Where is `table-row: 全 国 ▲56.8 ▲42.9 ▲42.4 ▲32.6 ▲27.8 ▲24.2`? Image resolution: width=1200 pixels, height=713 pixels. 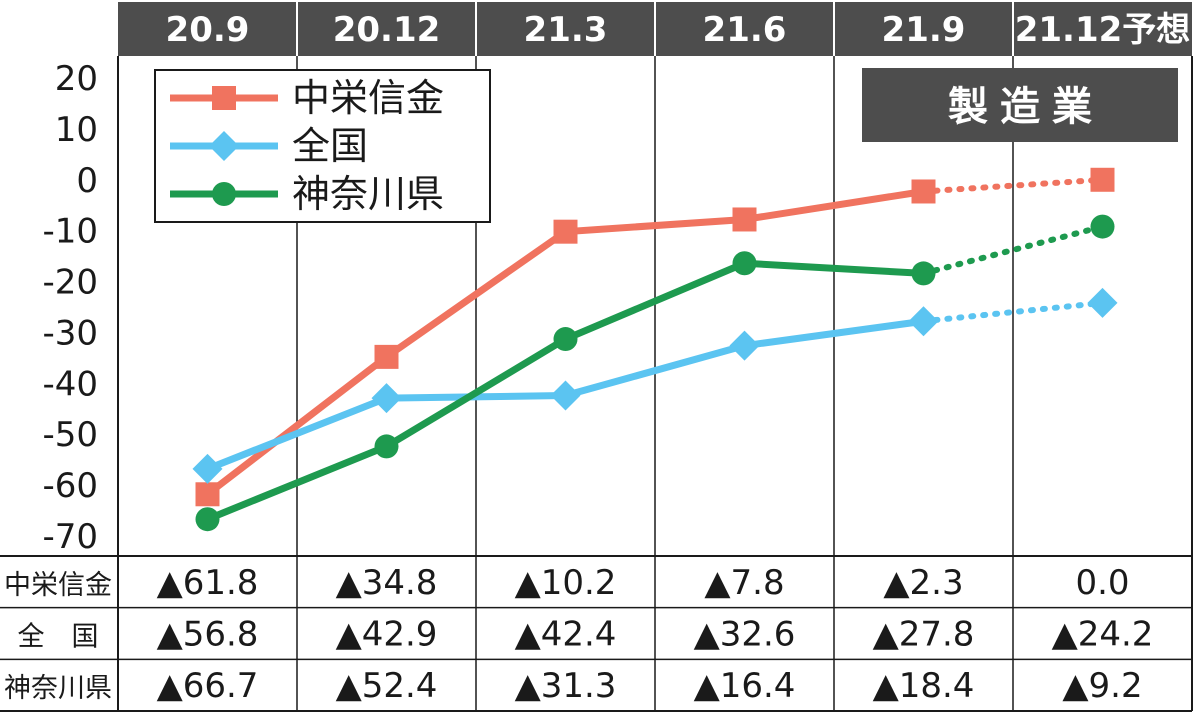 table-row: 全 国 ▲56.8 ▲42.9 ▲42.4 ▲32.6 ▲27.8 ▲24.2 is located at coordinates (586, 635).